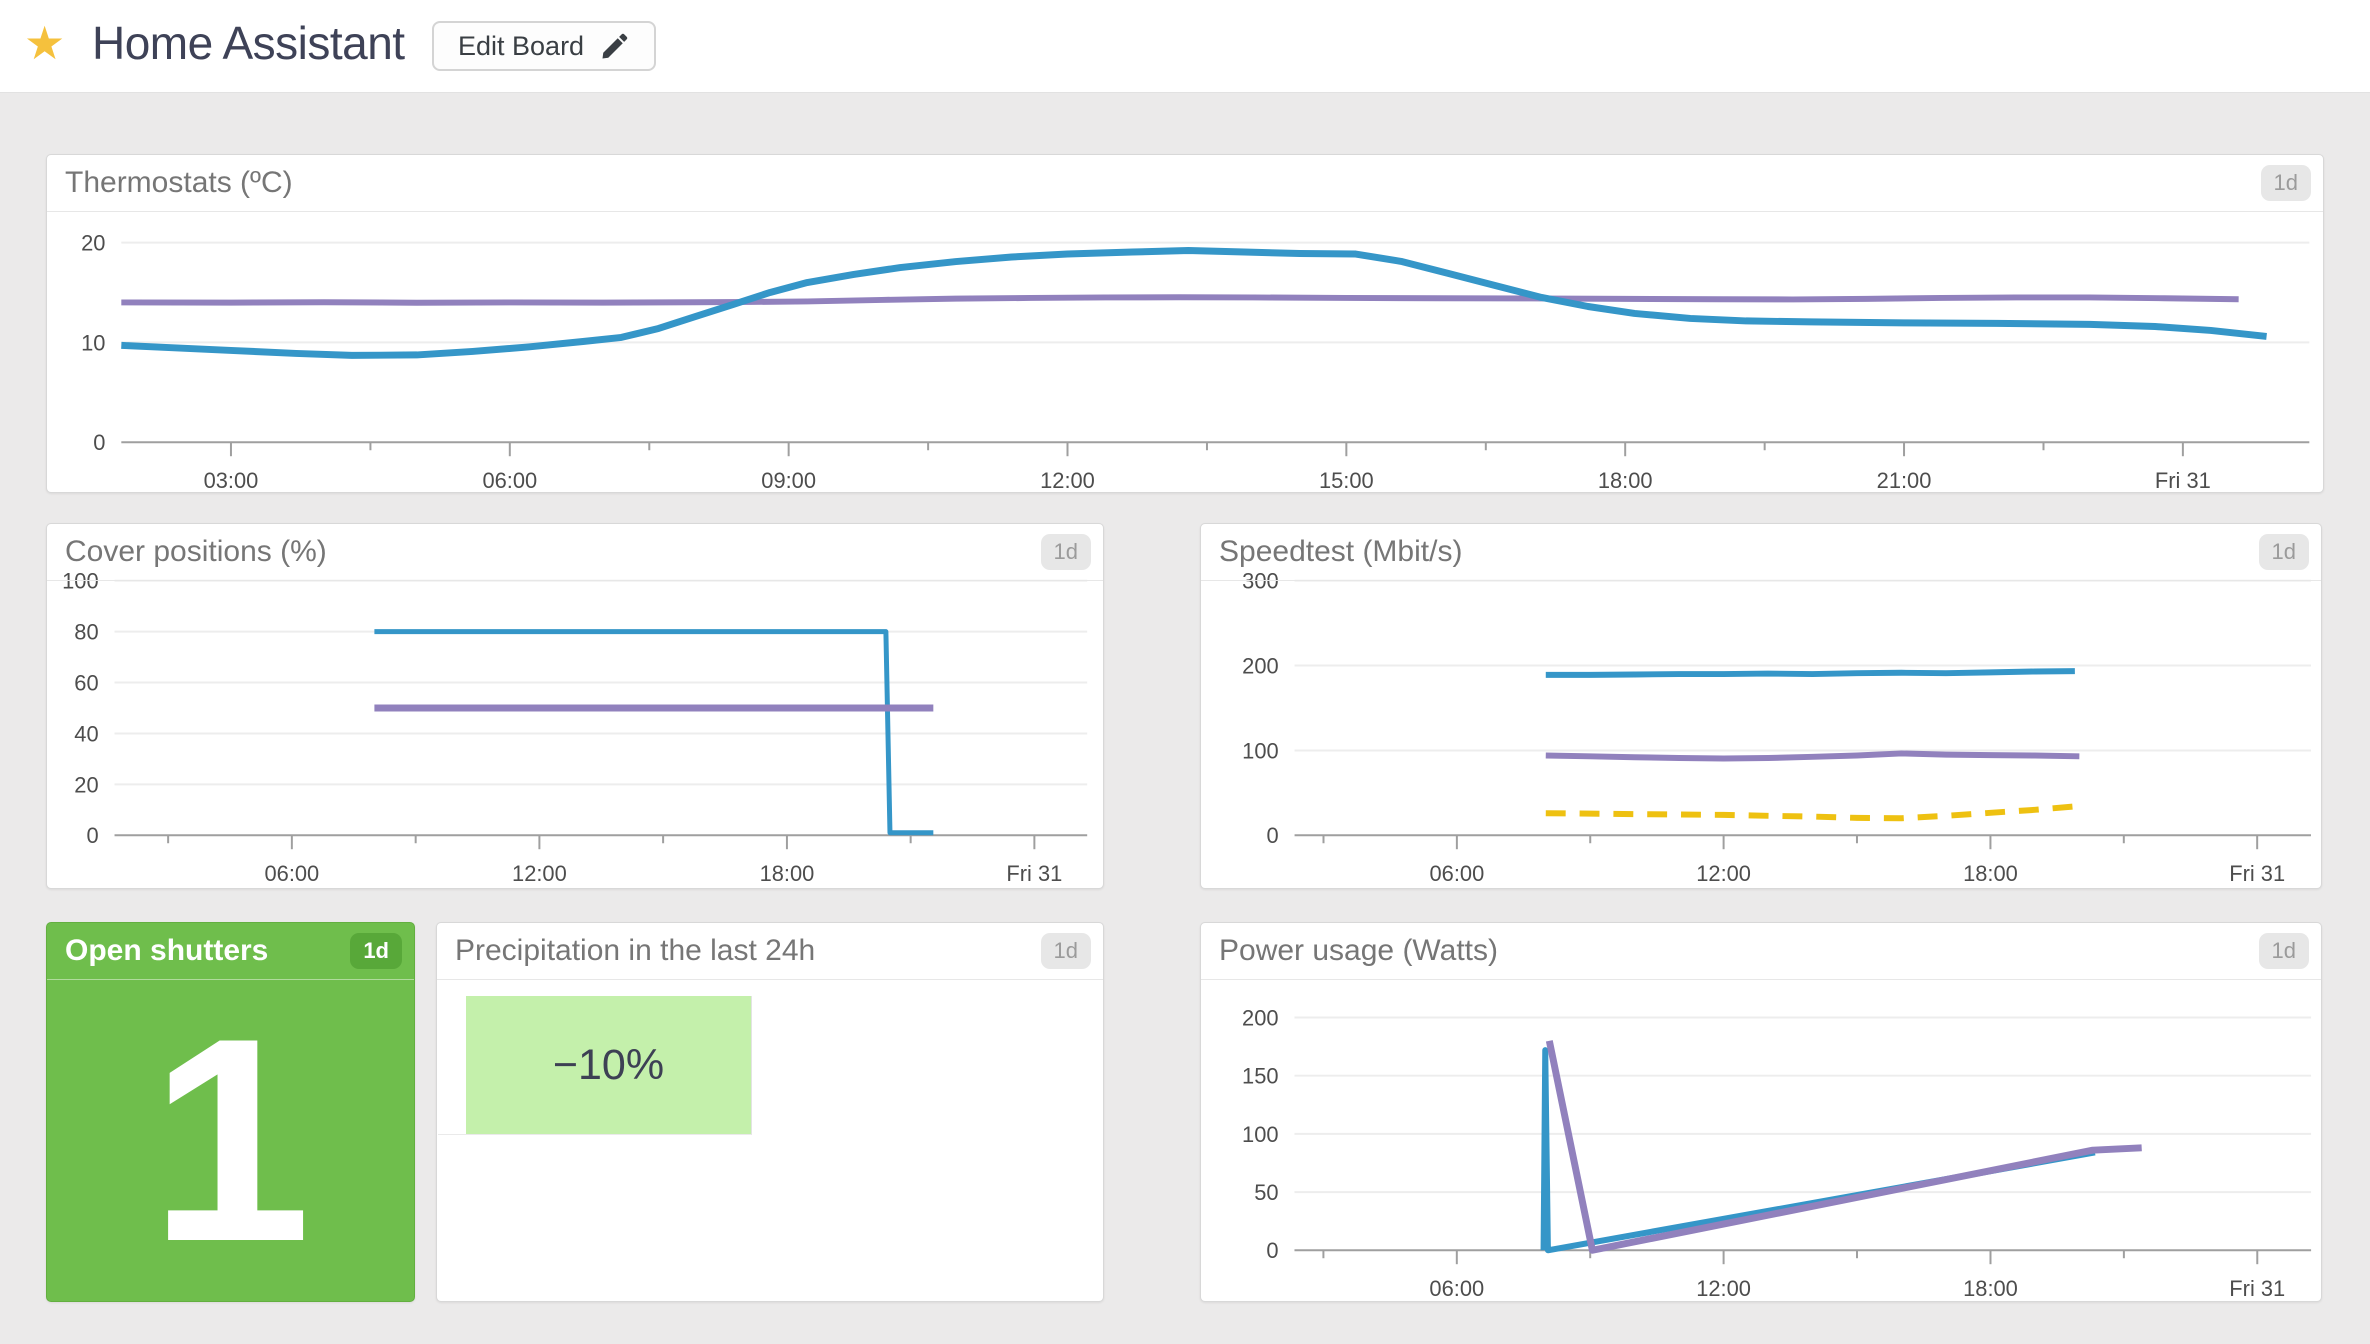  I want to click on panel-title: Thermostats (ºC), so click(179, 182).